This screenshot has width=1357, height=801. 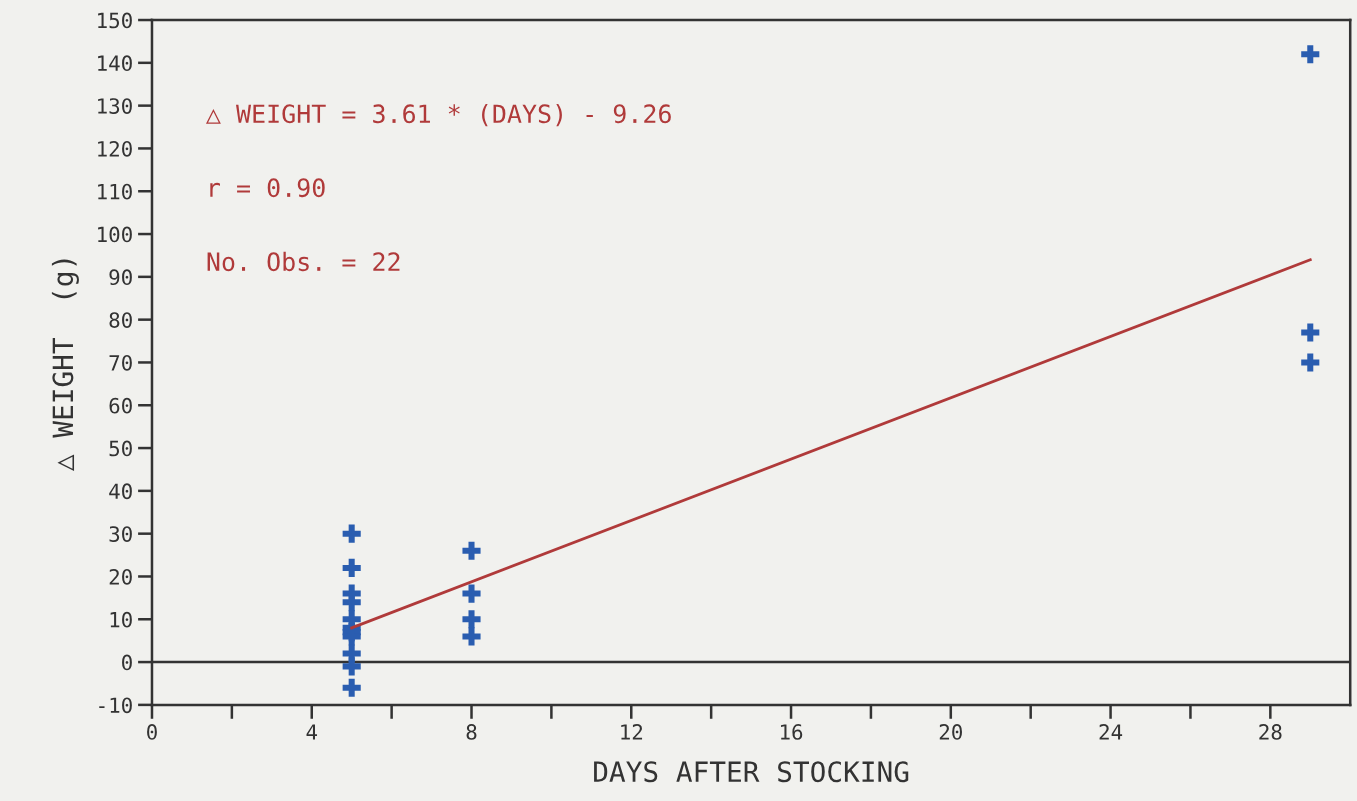 What do you see at coordinates (115, 705) in the screenshot?
I see `y-tick-label: -10` at bounding box center [115, 705].